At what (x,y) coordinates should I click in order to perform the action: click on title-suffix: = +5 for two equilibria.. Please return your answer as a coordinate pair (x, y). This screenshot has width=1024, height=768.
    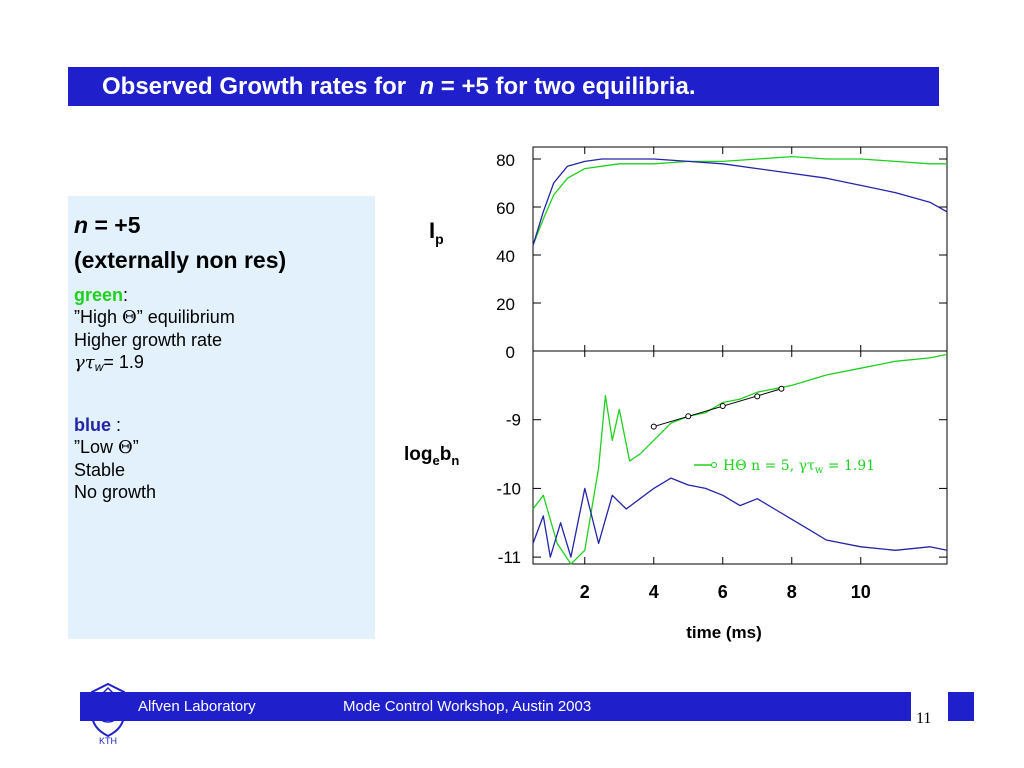
    Looking at the image, I should click on (568, 86).